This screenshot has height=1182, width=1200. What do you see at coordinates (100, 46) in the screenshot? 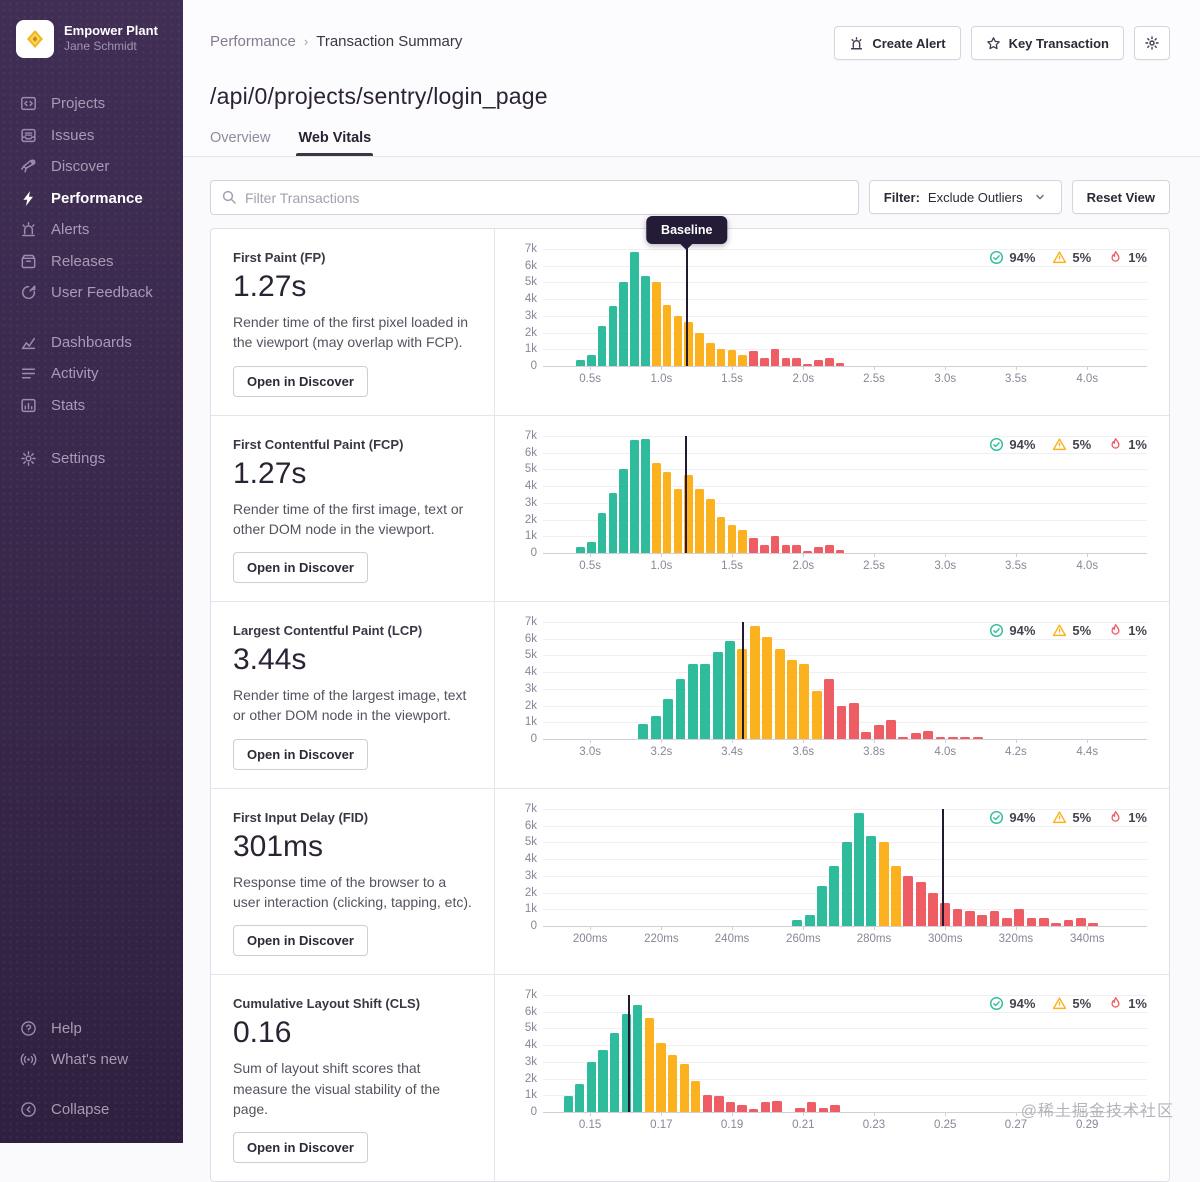
I see `org-user: Jane Schmidt` at bounding box center [100, 46].